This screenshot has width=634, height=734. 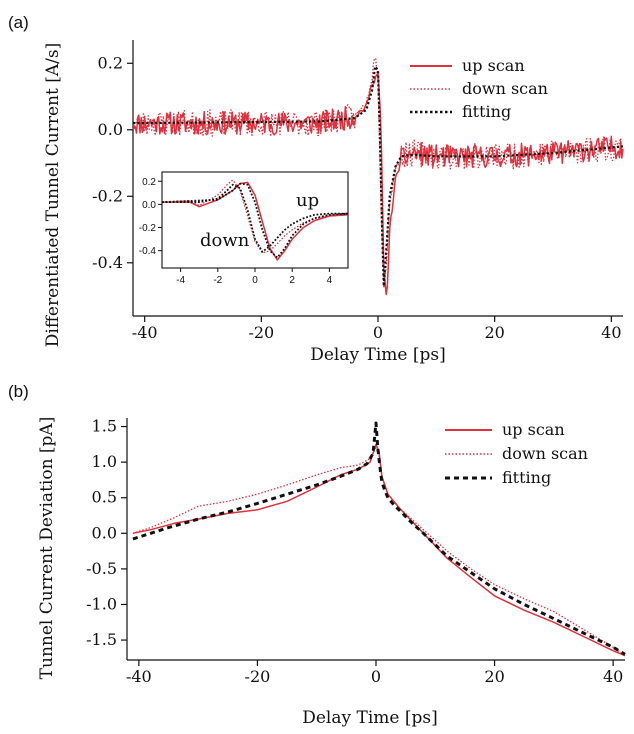 I want to click on inset-x-tick-label: 4, so click(x=330, y=280).